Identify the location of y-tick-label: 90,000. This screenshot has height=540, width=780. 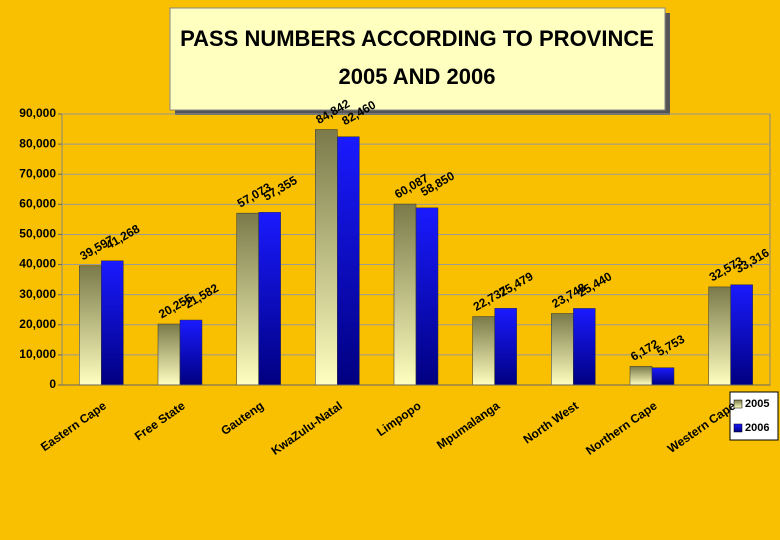
(37, 113).